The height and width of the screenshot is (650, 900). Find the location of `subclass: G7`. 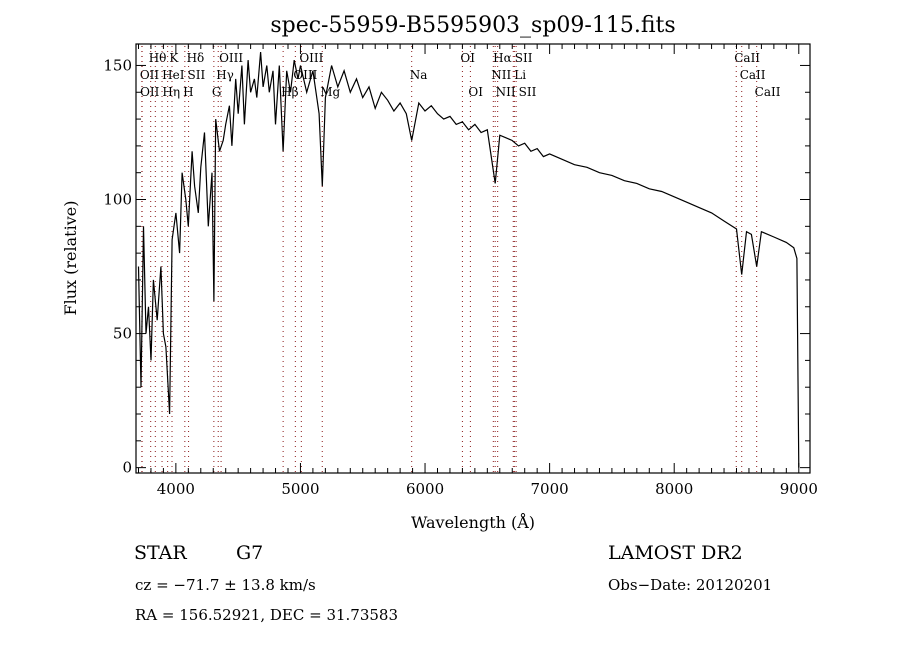

subclass: G7 is located at coordinates (249, 553).